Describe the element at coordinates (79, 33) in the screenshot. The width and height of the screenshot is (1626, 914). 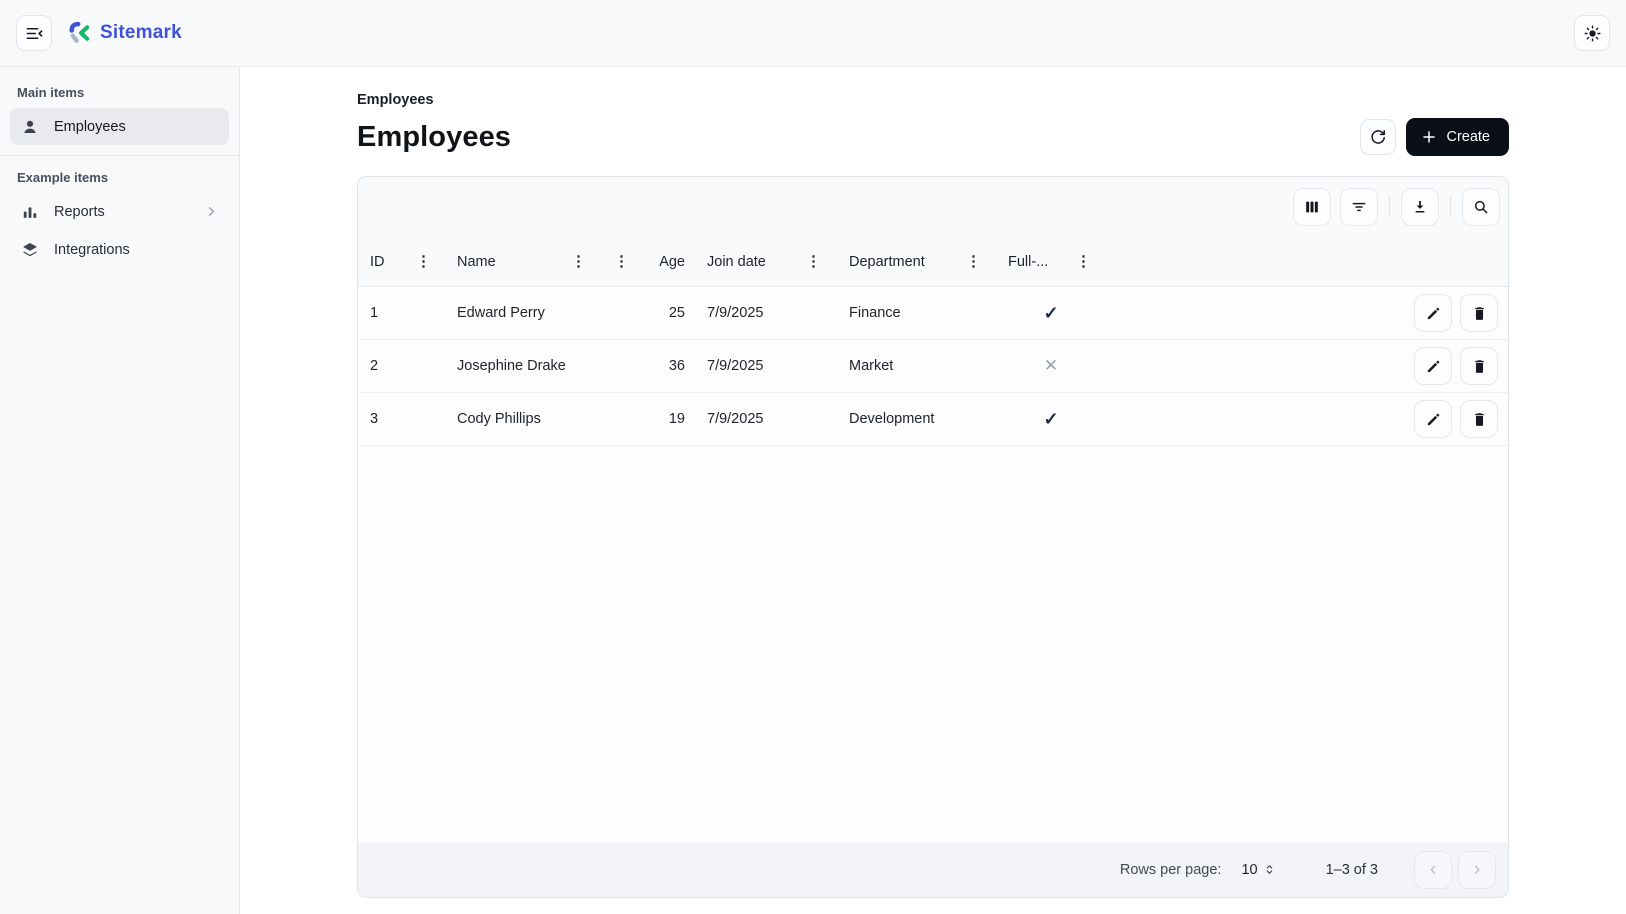
I see `sitemark-logo-icon` at that location.